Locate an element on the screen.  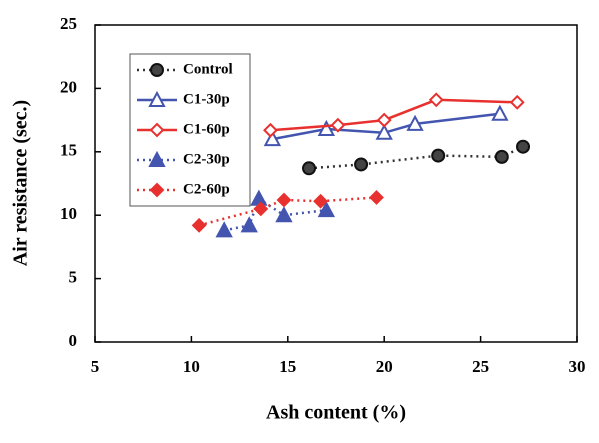
y-axis-label: Air resistance (sec.) is located at coordinates (21, 183).